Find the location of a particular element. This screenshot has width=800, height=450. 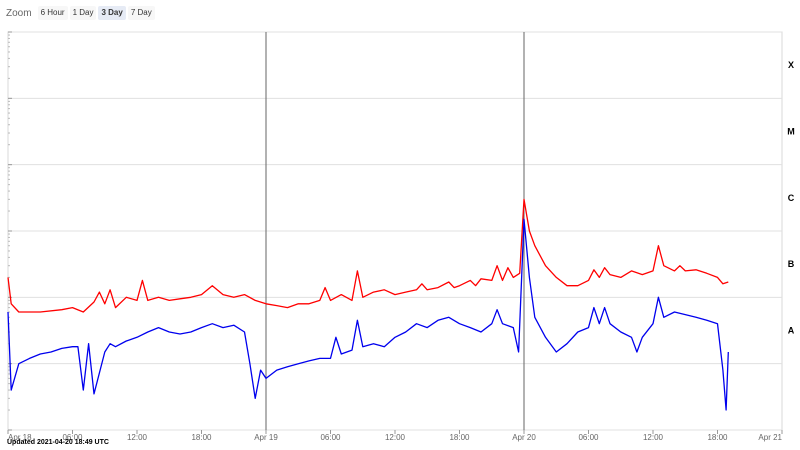

zoom-bar: Zoom 6 Hour 1 Day 3 Day 7 Day is located at coordinates (80, 13).